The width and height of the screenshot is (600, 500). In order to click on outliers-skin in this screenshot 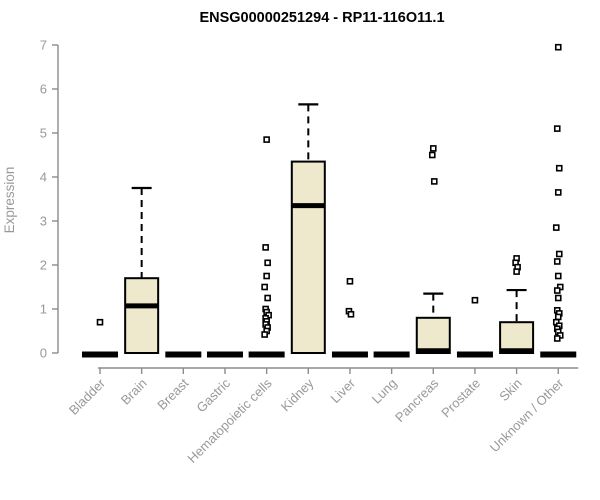, I will do `click(516, 265)`.